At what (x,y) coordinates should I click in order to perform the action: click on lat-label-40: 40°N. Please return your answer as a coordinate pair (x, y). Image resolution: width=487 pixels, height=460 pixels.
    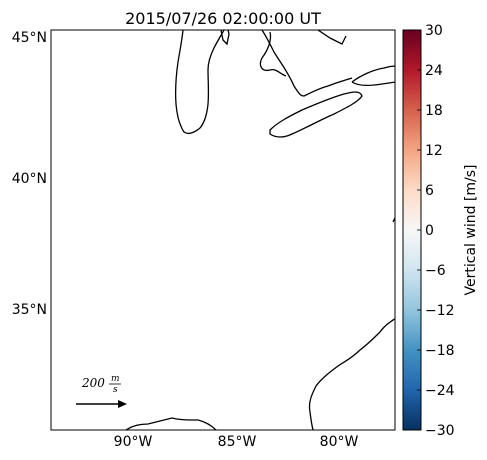
    Looking at the image, I should click on (29, 179).